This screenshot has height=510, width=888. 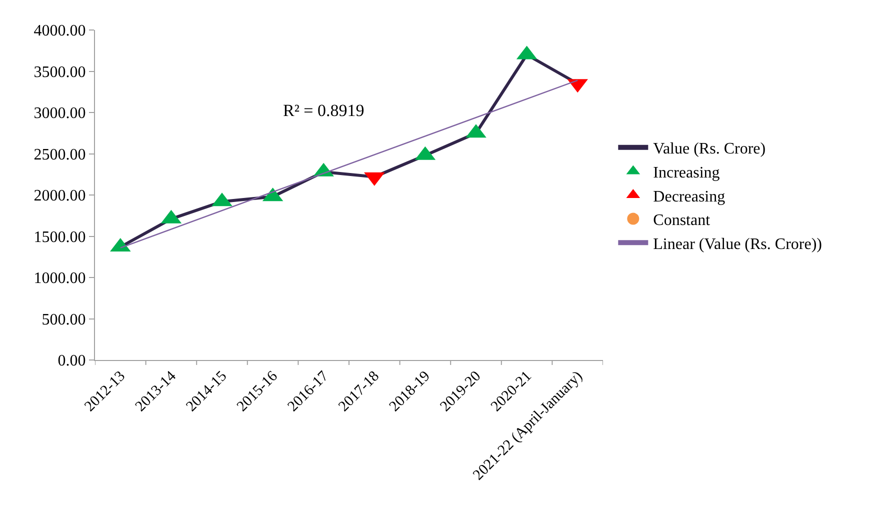 I want to click on y-tick-label: 2000.00, so click(x=60, y=196).